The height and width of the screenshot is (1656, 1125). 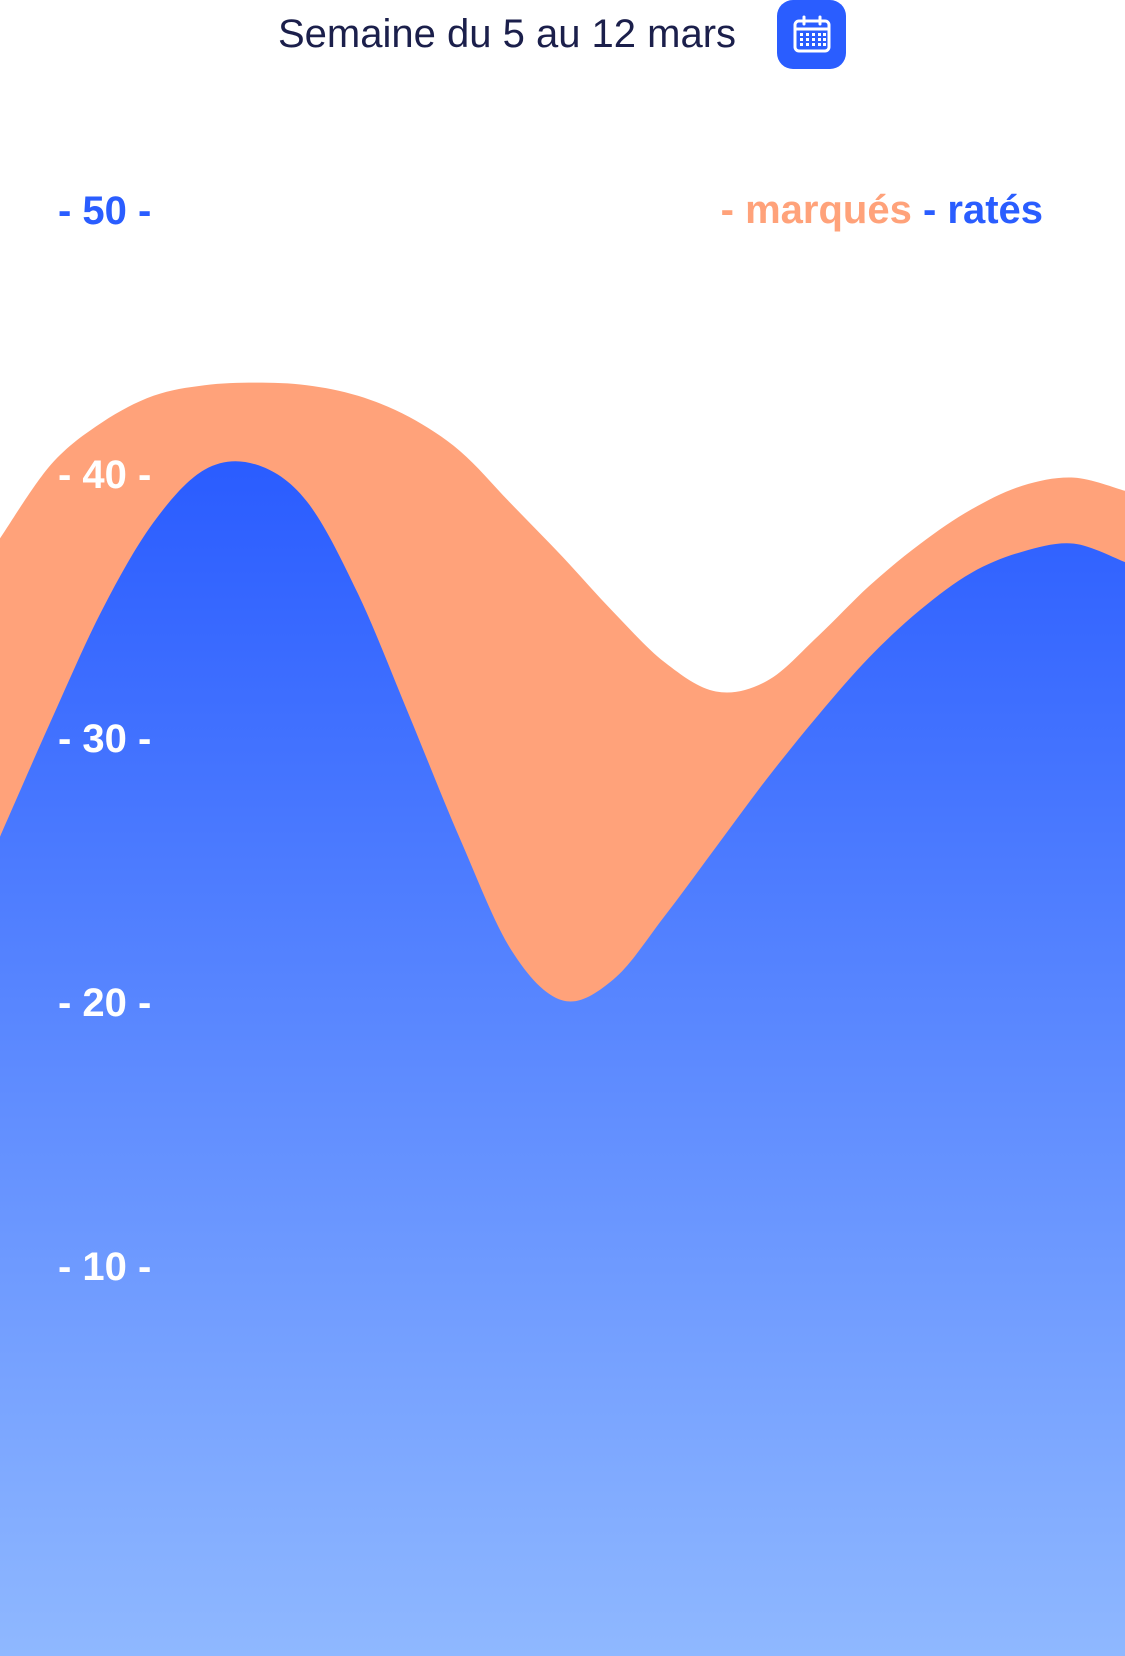 I want to click on legend-rates-dash: -, so click(x=929, y=210).